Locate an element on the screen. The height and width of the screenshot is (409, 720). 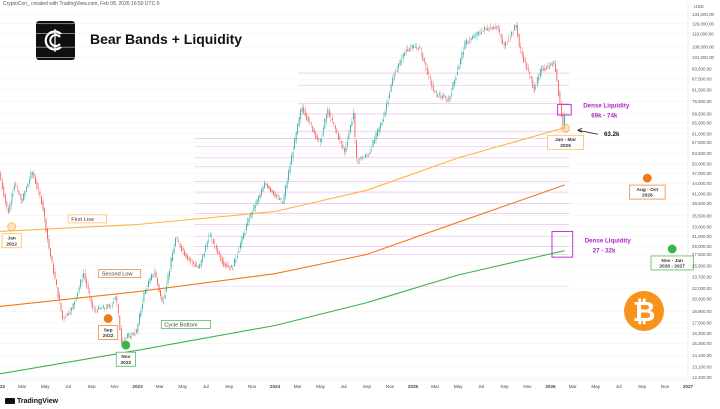
price-tick-label: 16,300.00 is located at coordinates (702, 333).